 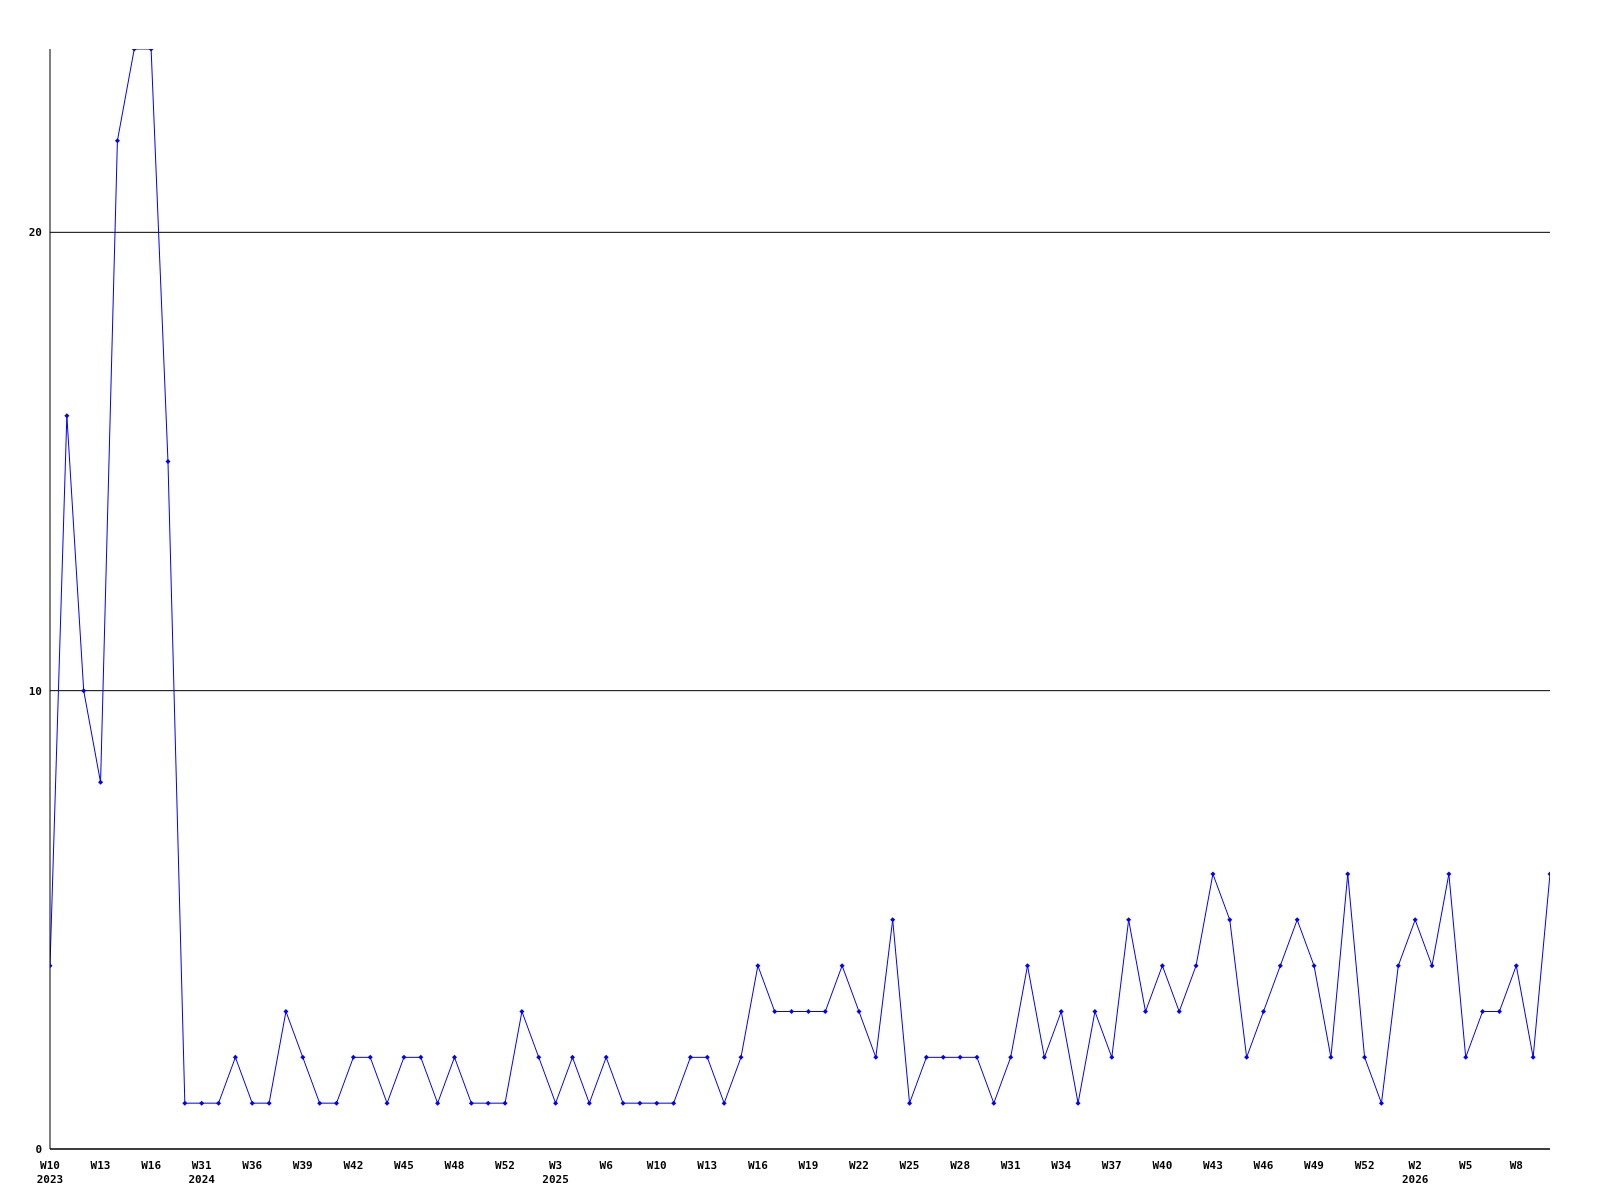 I want to click on x-tick-label: W45, so click(x=404, y=1165).